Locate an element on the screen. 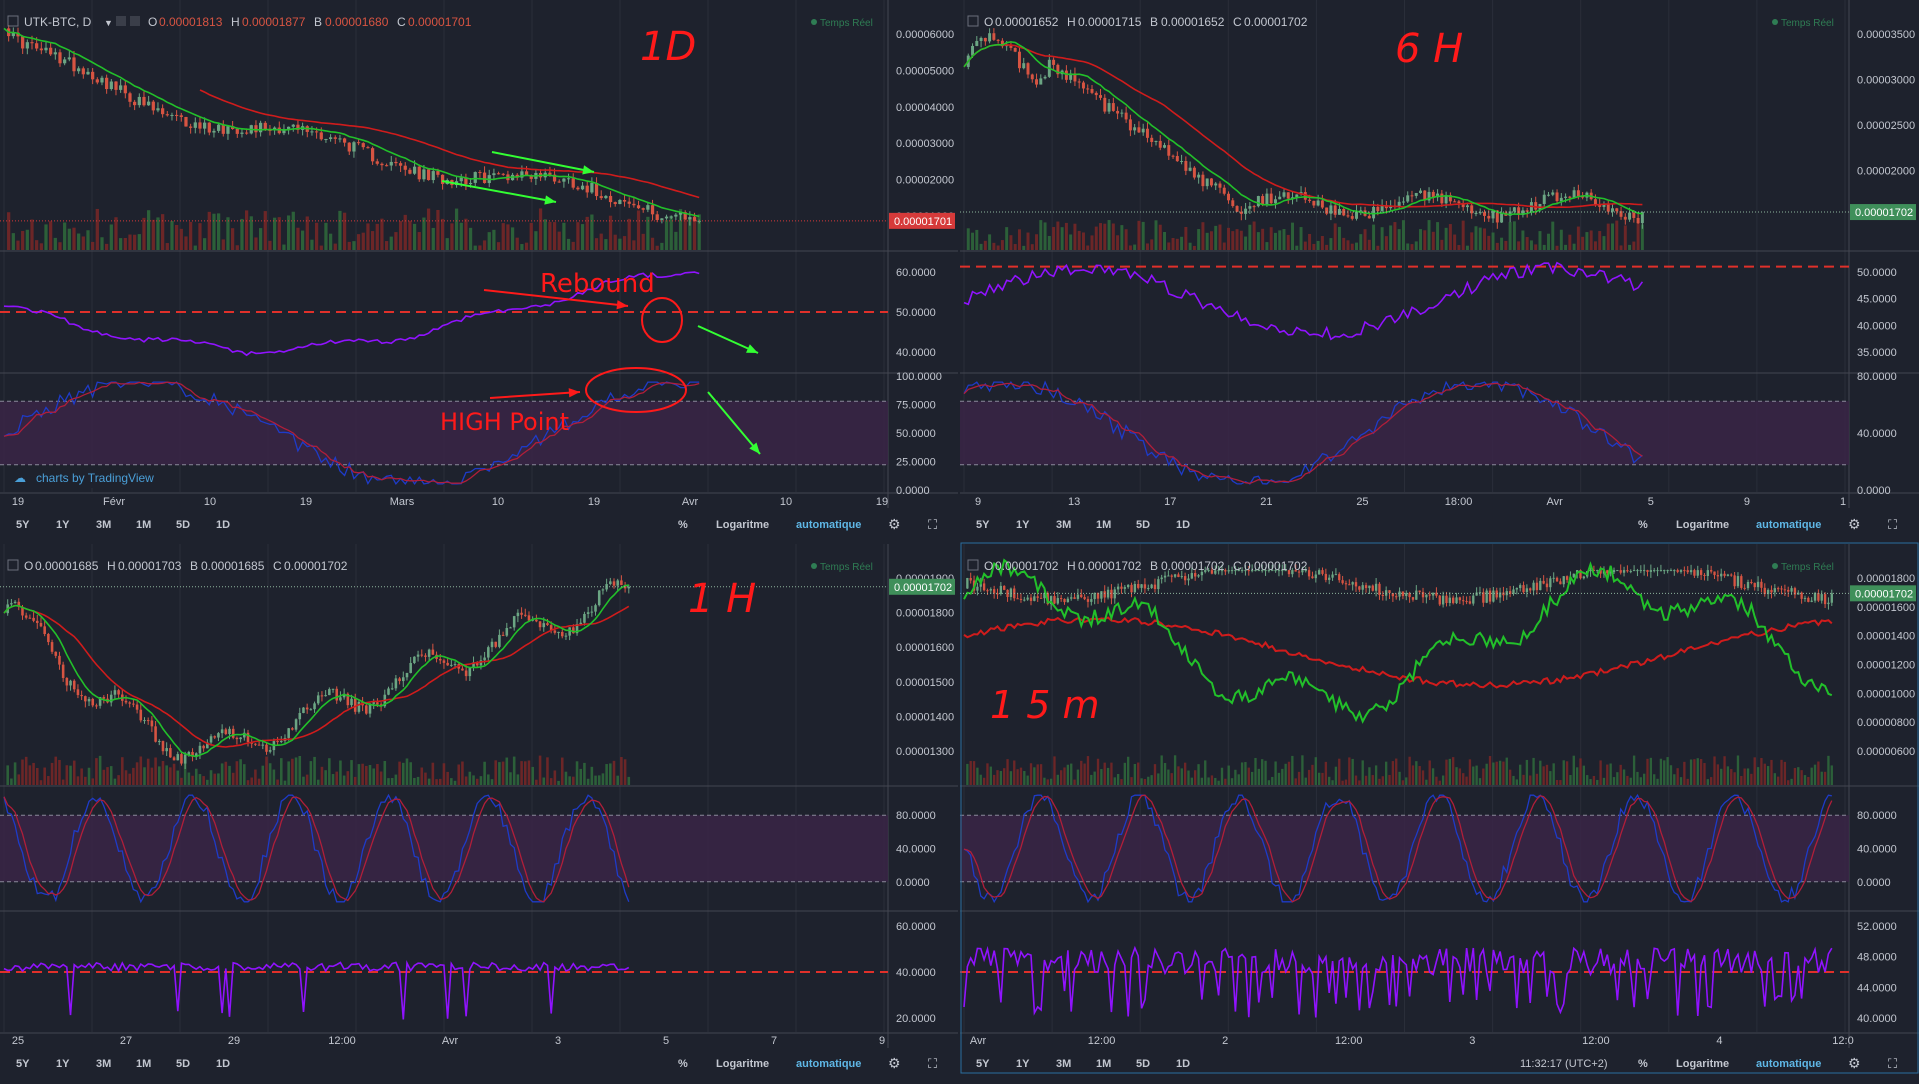 The image size is (1919, 1084). settings-icon is located at coordinates (121, 21).